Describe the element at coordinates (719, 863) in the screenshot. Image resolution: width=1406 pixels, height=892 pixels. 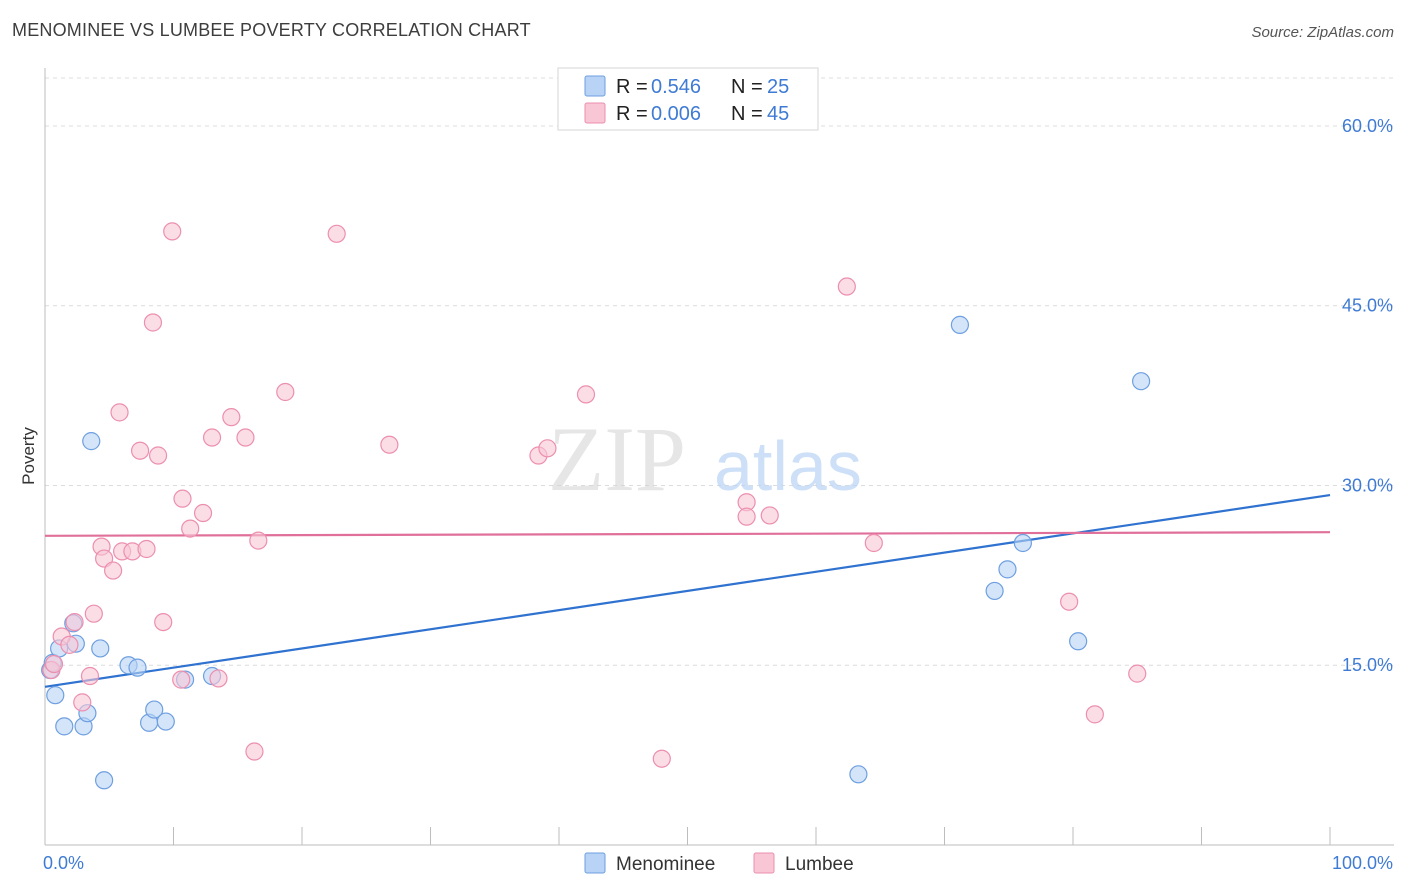
I see `series-legend: Menominee Lumbee` at that location.